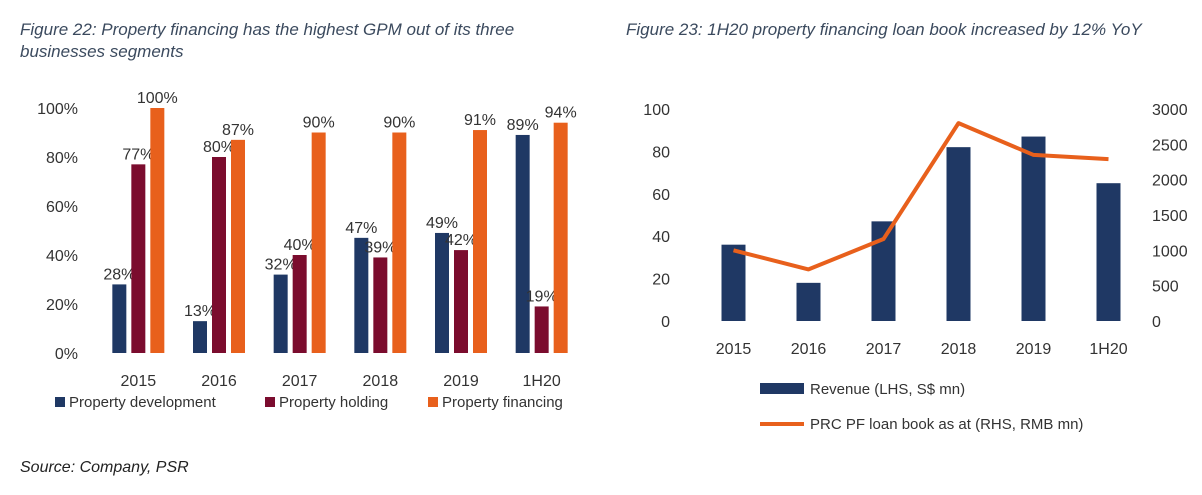 The image size is (1202, 495). What do you see at coordinates (138, 154) in the screenshot?
I see `data-label: 77%` at bounding box center [138, 154].